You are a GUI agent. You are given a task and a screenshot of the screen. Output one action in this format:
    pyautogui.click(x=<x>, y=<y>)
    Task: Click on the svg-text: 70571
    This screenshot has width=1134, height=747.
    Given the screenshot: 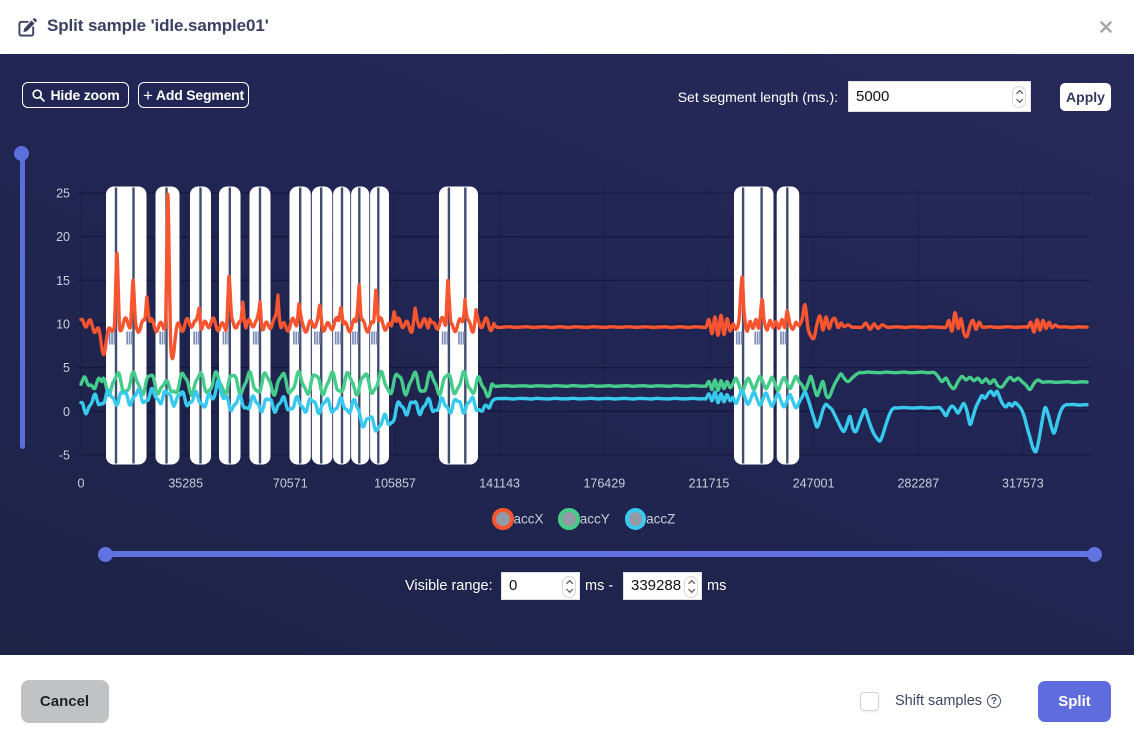 What is the action you would take?
    pyautogui.click(x=290, y=484)
    